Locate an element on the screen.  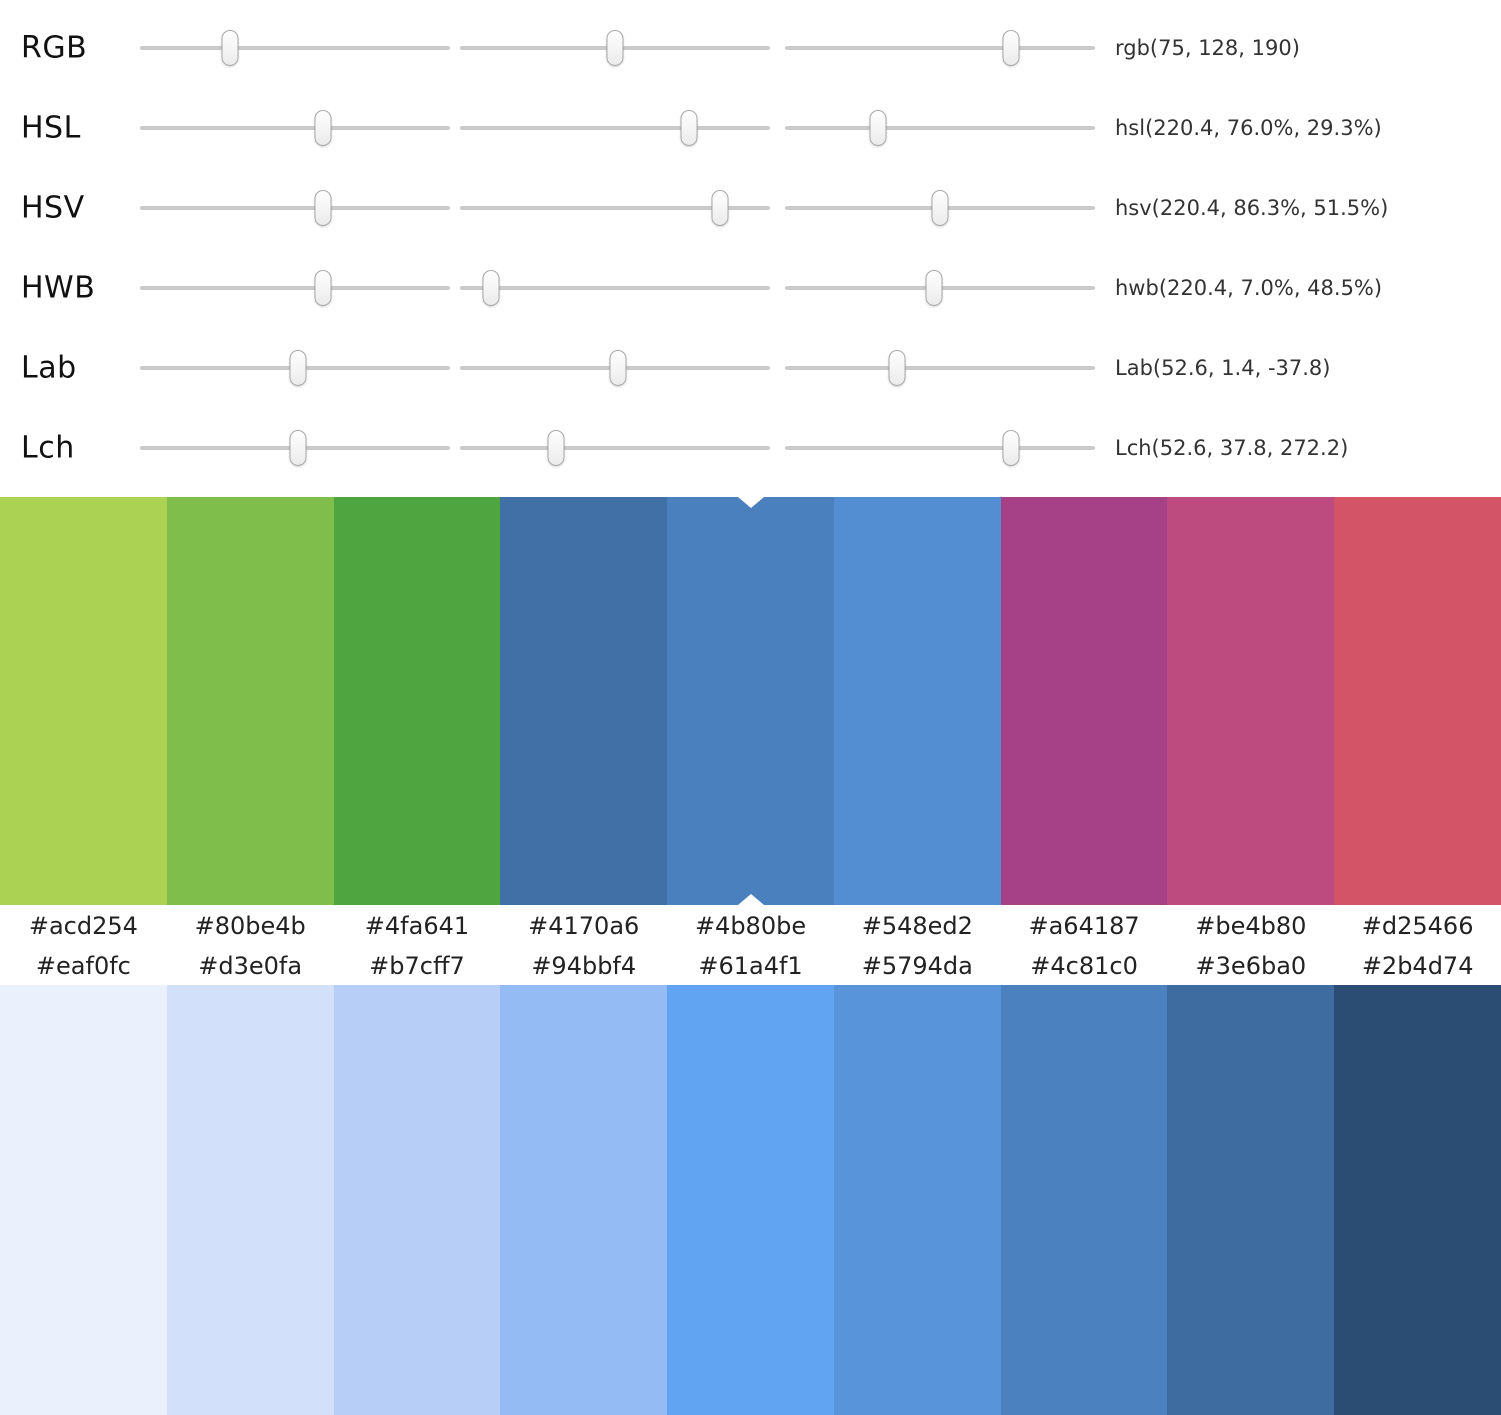
slider-row-lab: Lab Lab(52.6, 1.4, -37.8) is located at coordinates (750, 368).